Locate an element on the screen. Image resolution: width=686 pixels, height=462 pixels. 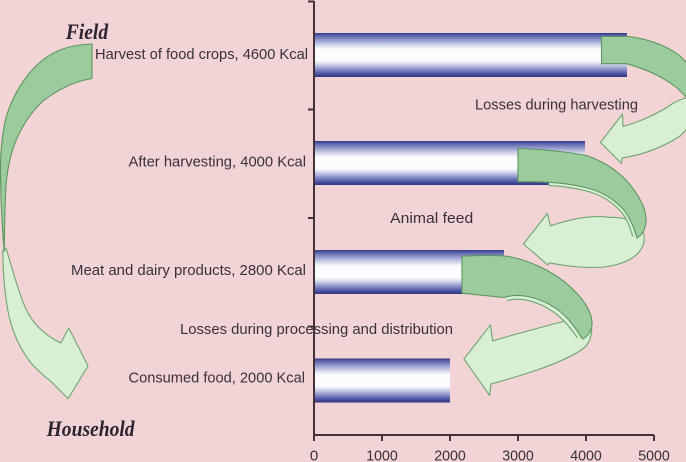
svg-text:Harvest of food crops, 4600 Kc: Harvest of food crops, 4600 Kcal is located at coordinates (201, 54).